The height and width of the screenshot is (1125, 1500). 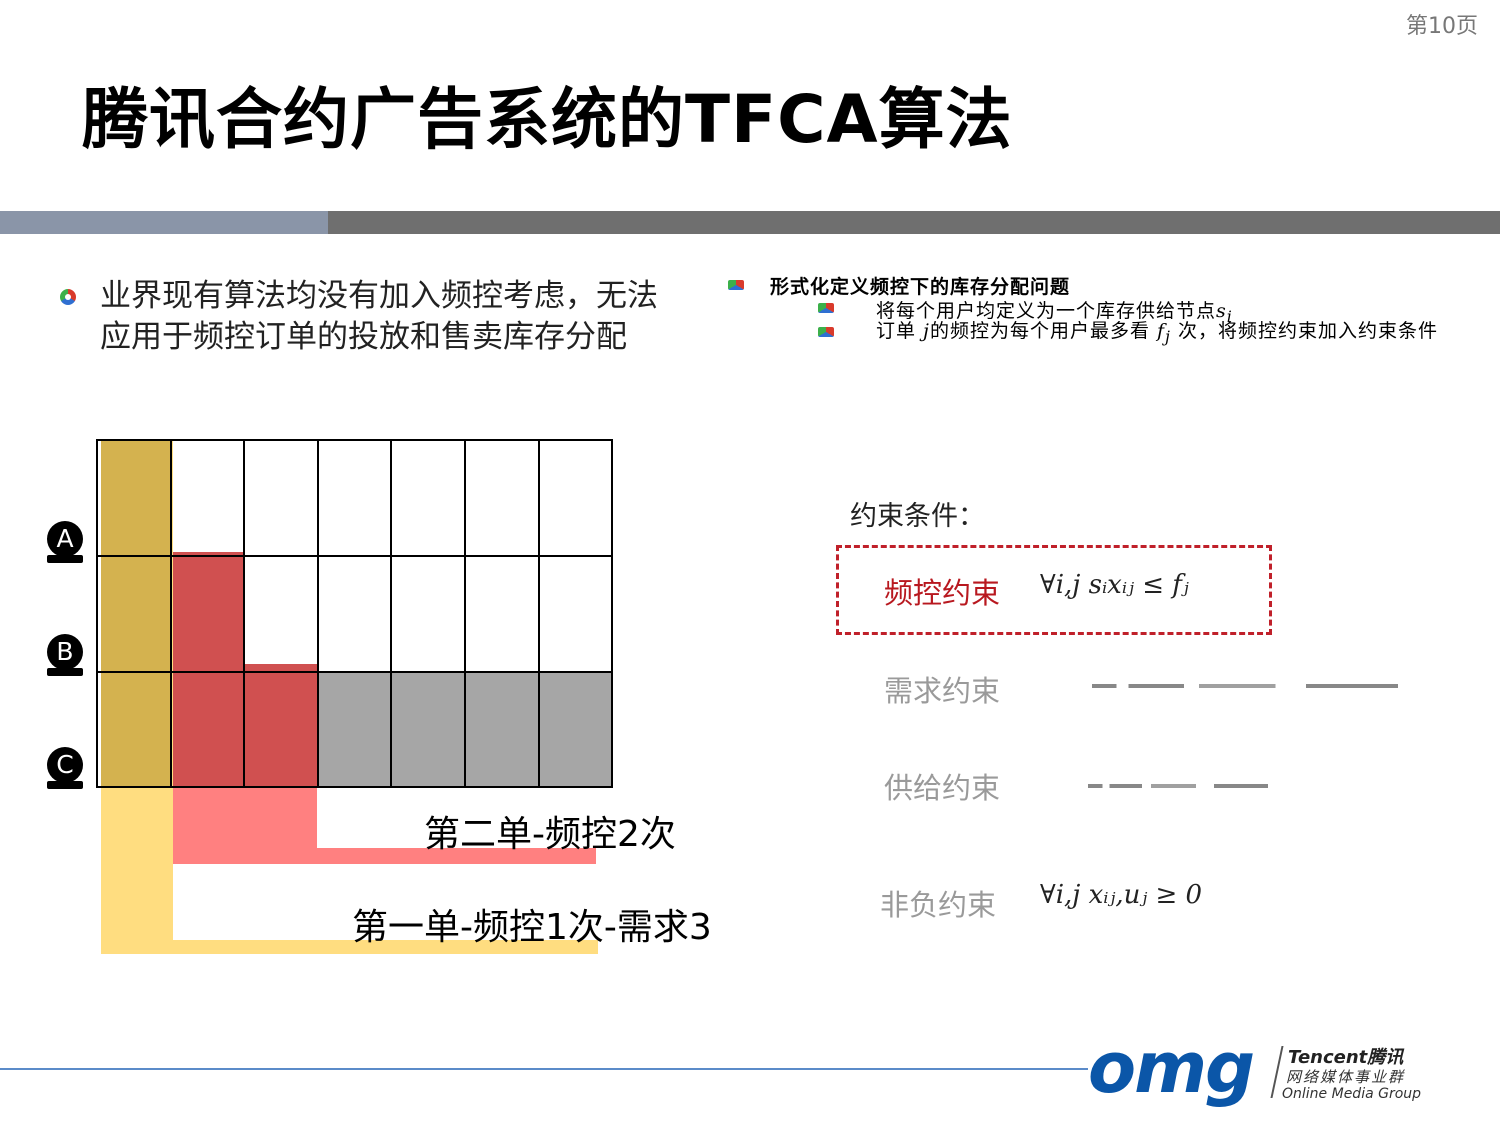 I want to click on constraints-heading: 约束条件：, so click(x=917, y=516).